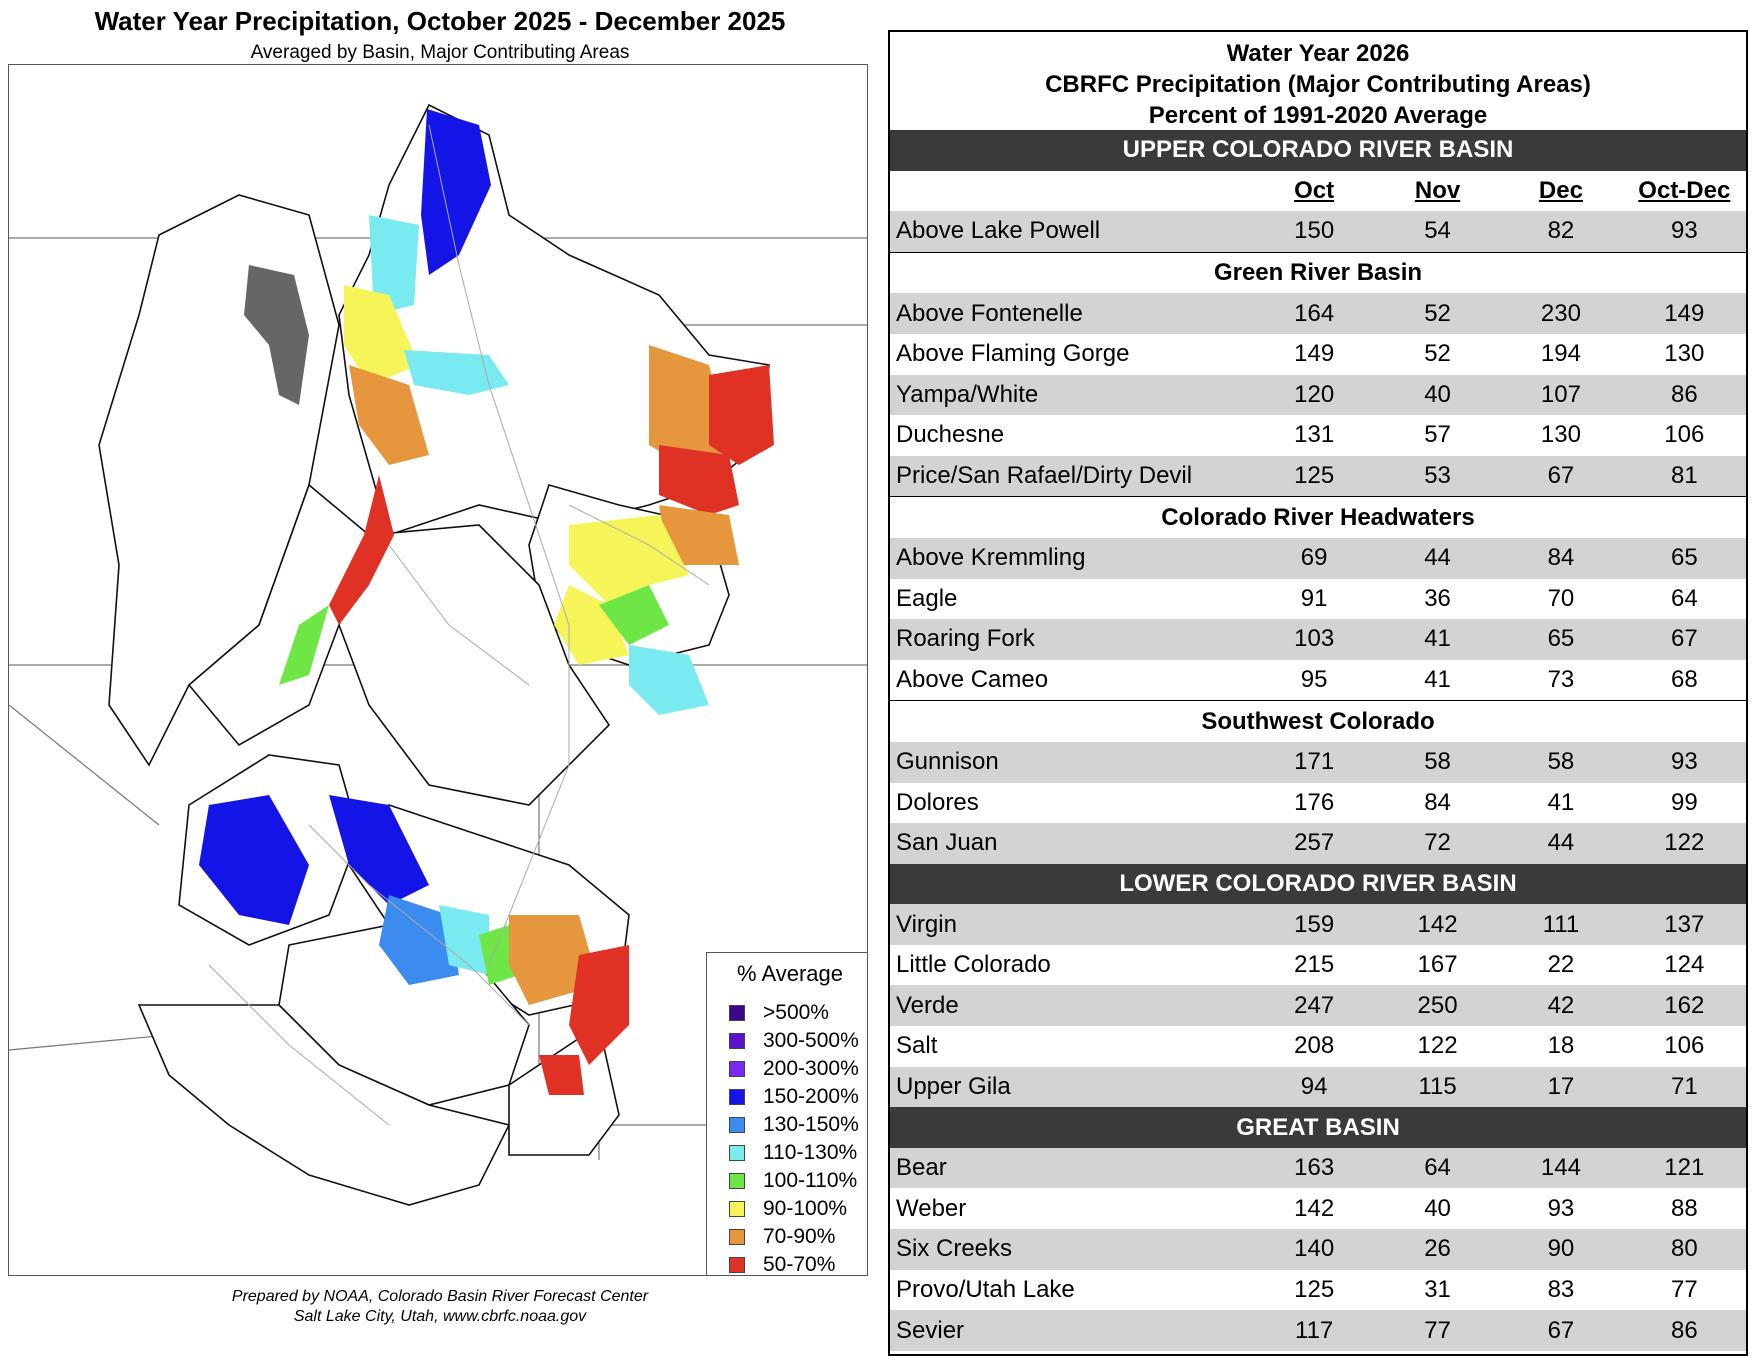  I want to click on cell-oct: 94, so click(1314, 1086).